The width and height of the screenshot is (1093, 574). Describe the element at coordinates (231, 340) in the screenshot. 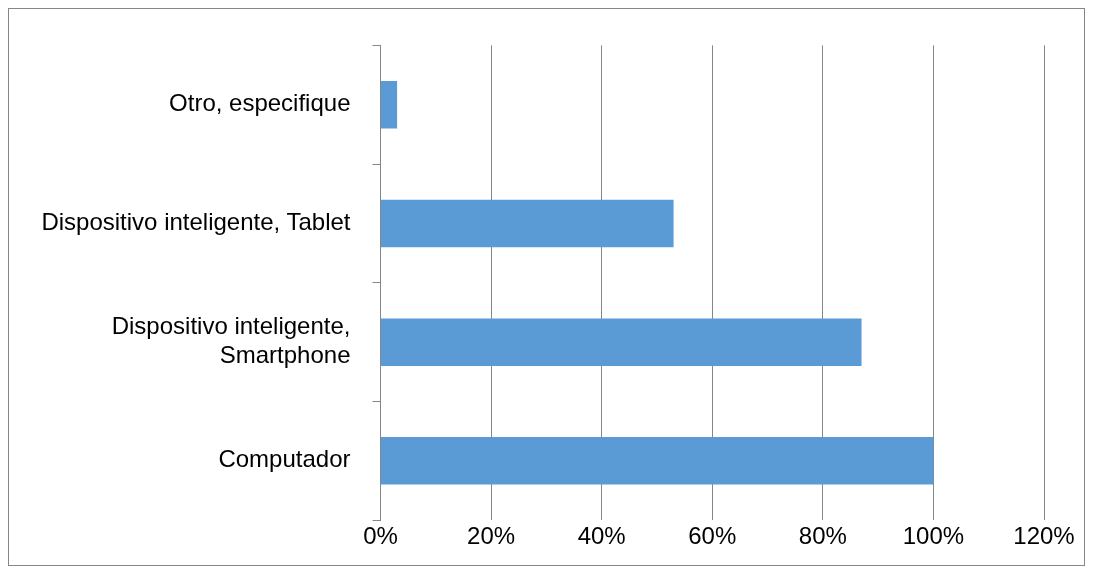

I see `y-tick-label: Dispositivo inteligente, Smartphone` at that location.